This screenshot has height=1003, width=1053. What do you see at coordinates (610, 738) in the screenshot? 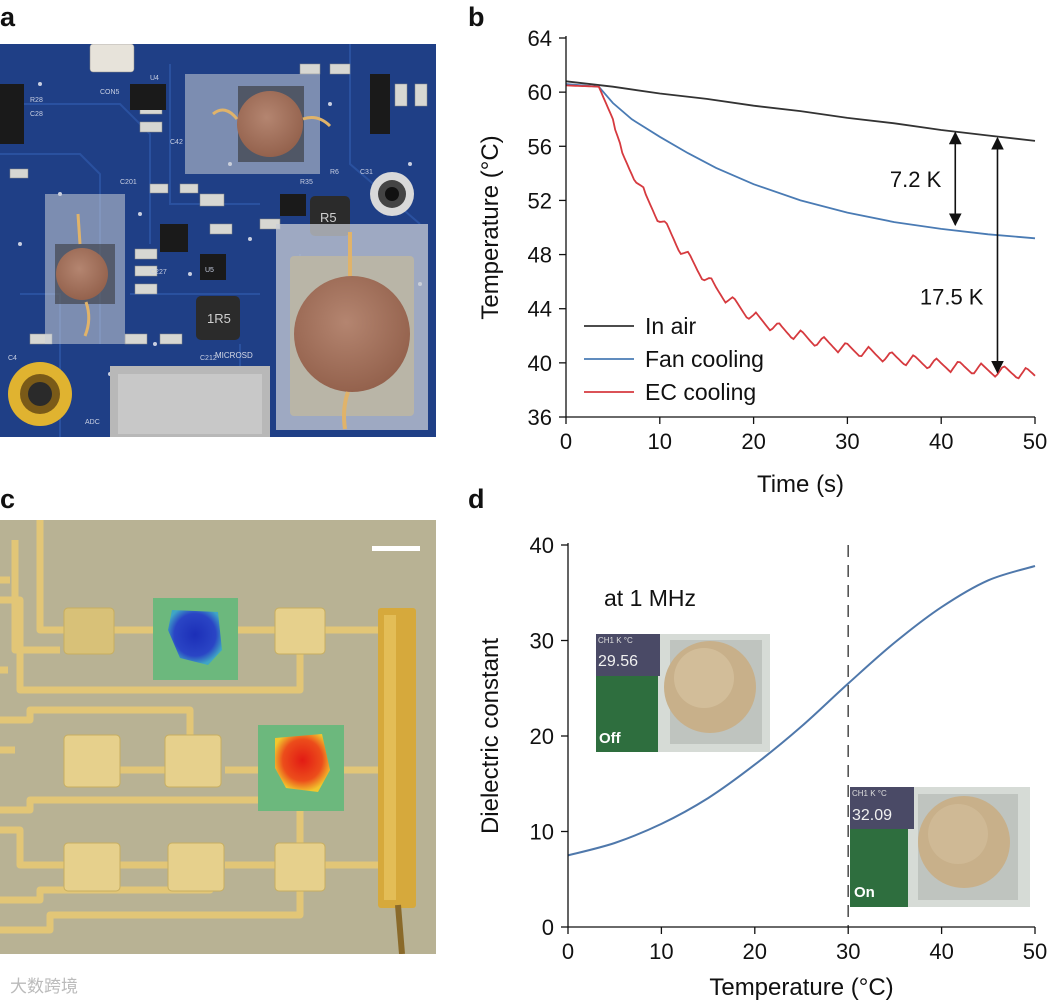
I see `inset-state-off: Off` at bounding box center [610, 738].